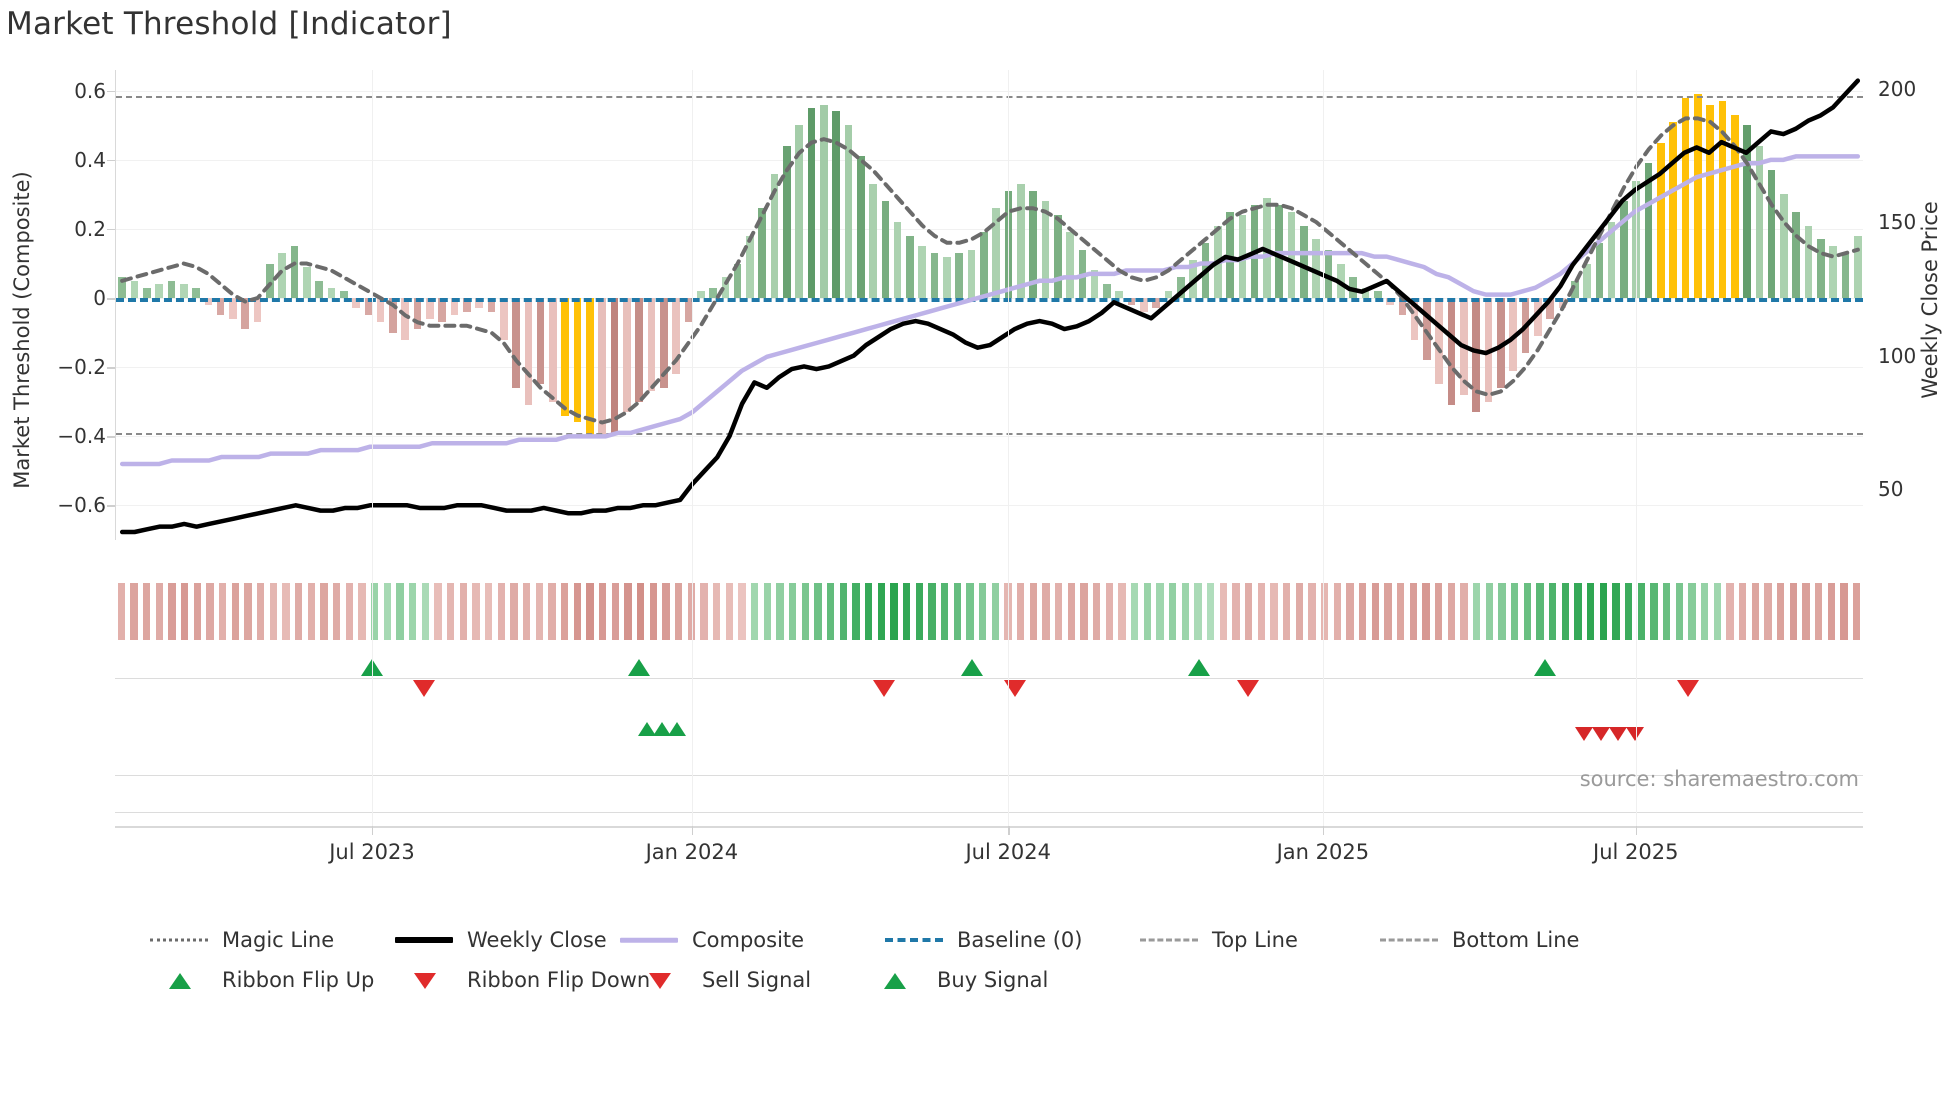 Image resolution: width=1960 pixels, height=1102 pixels. Describe the element at coordinates (1479, 940) in the screenshot. I see `legend-item-bottom-line: Bottom Line` at that location.